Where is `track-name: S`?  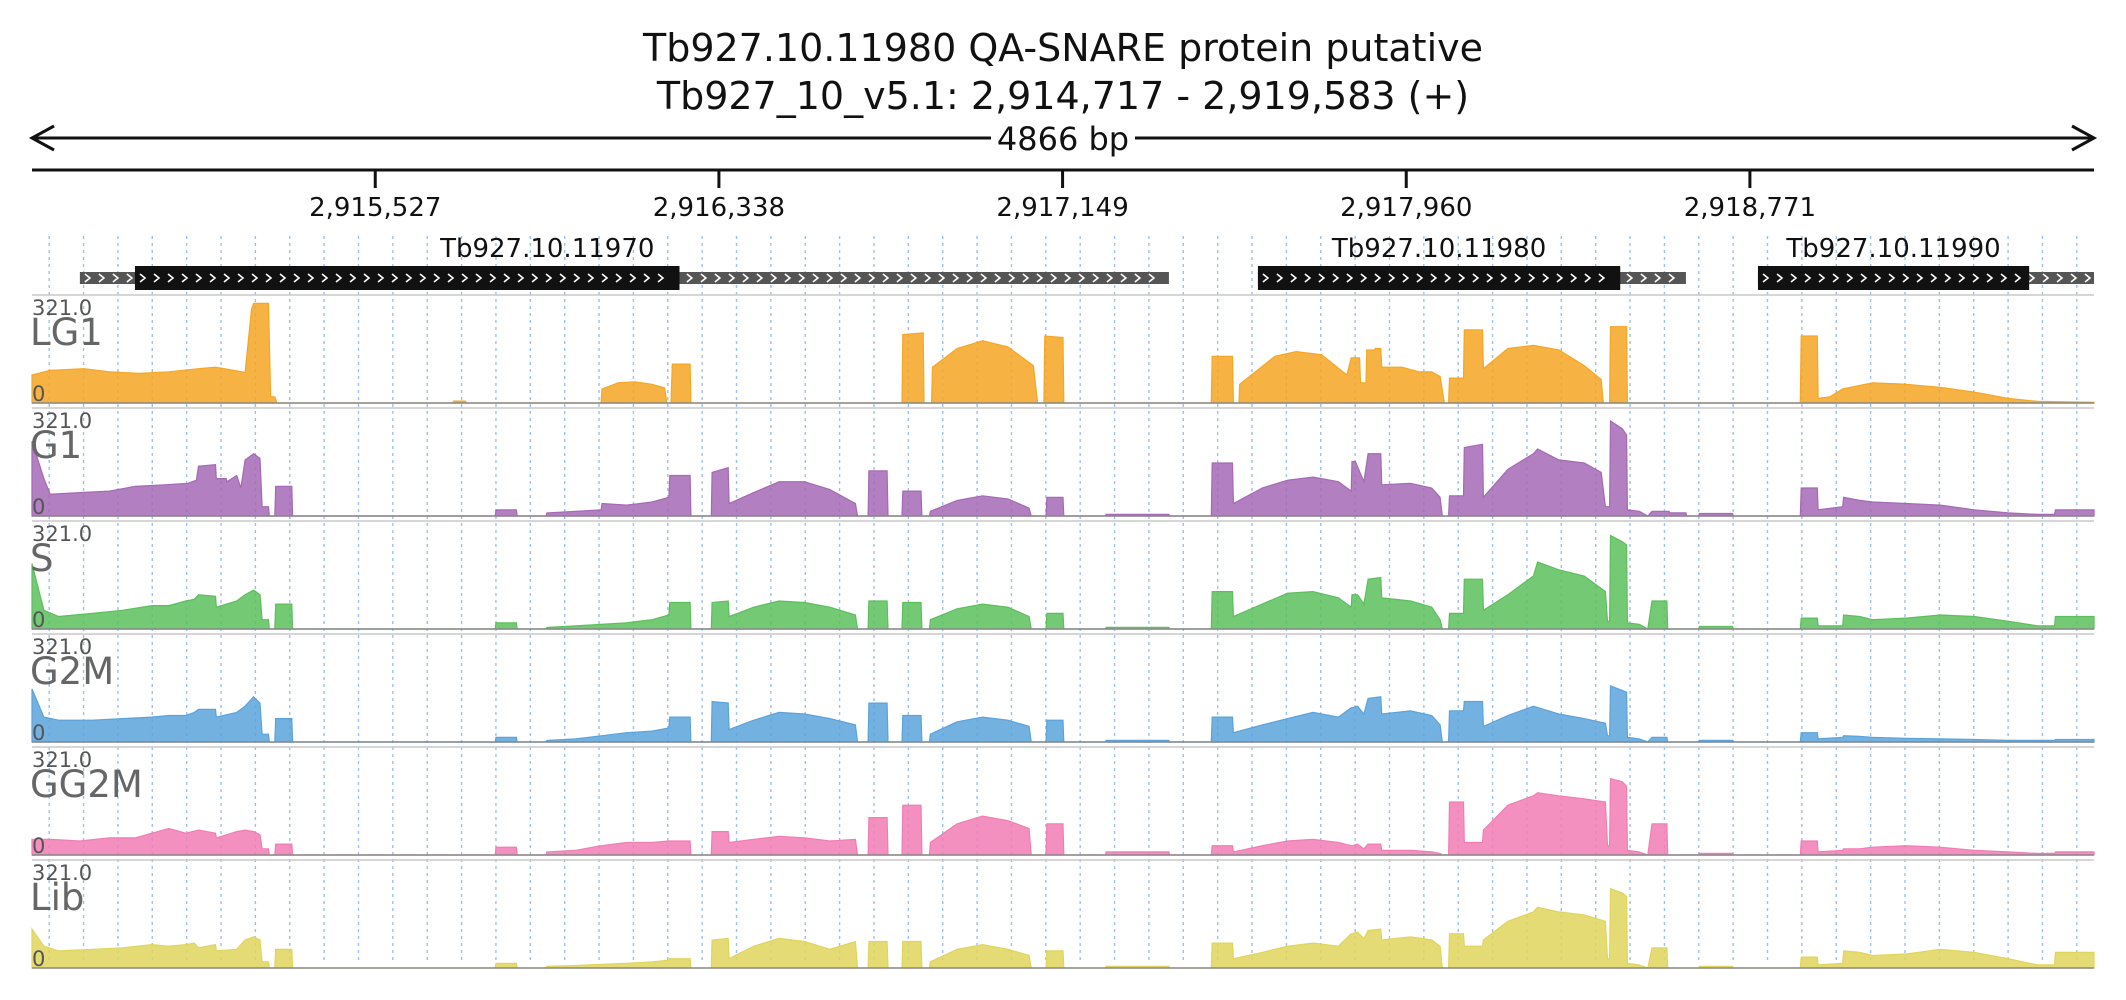 track-name: S is located at coordinates (42, 558).